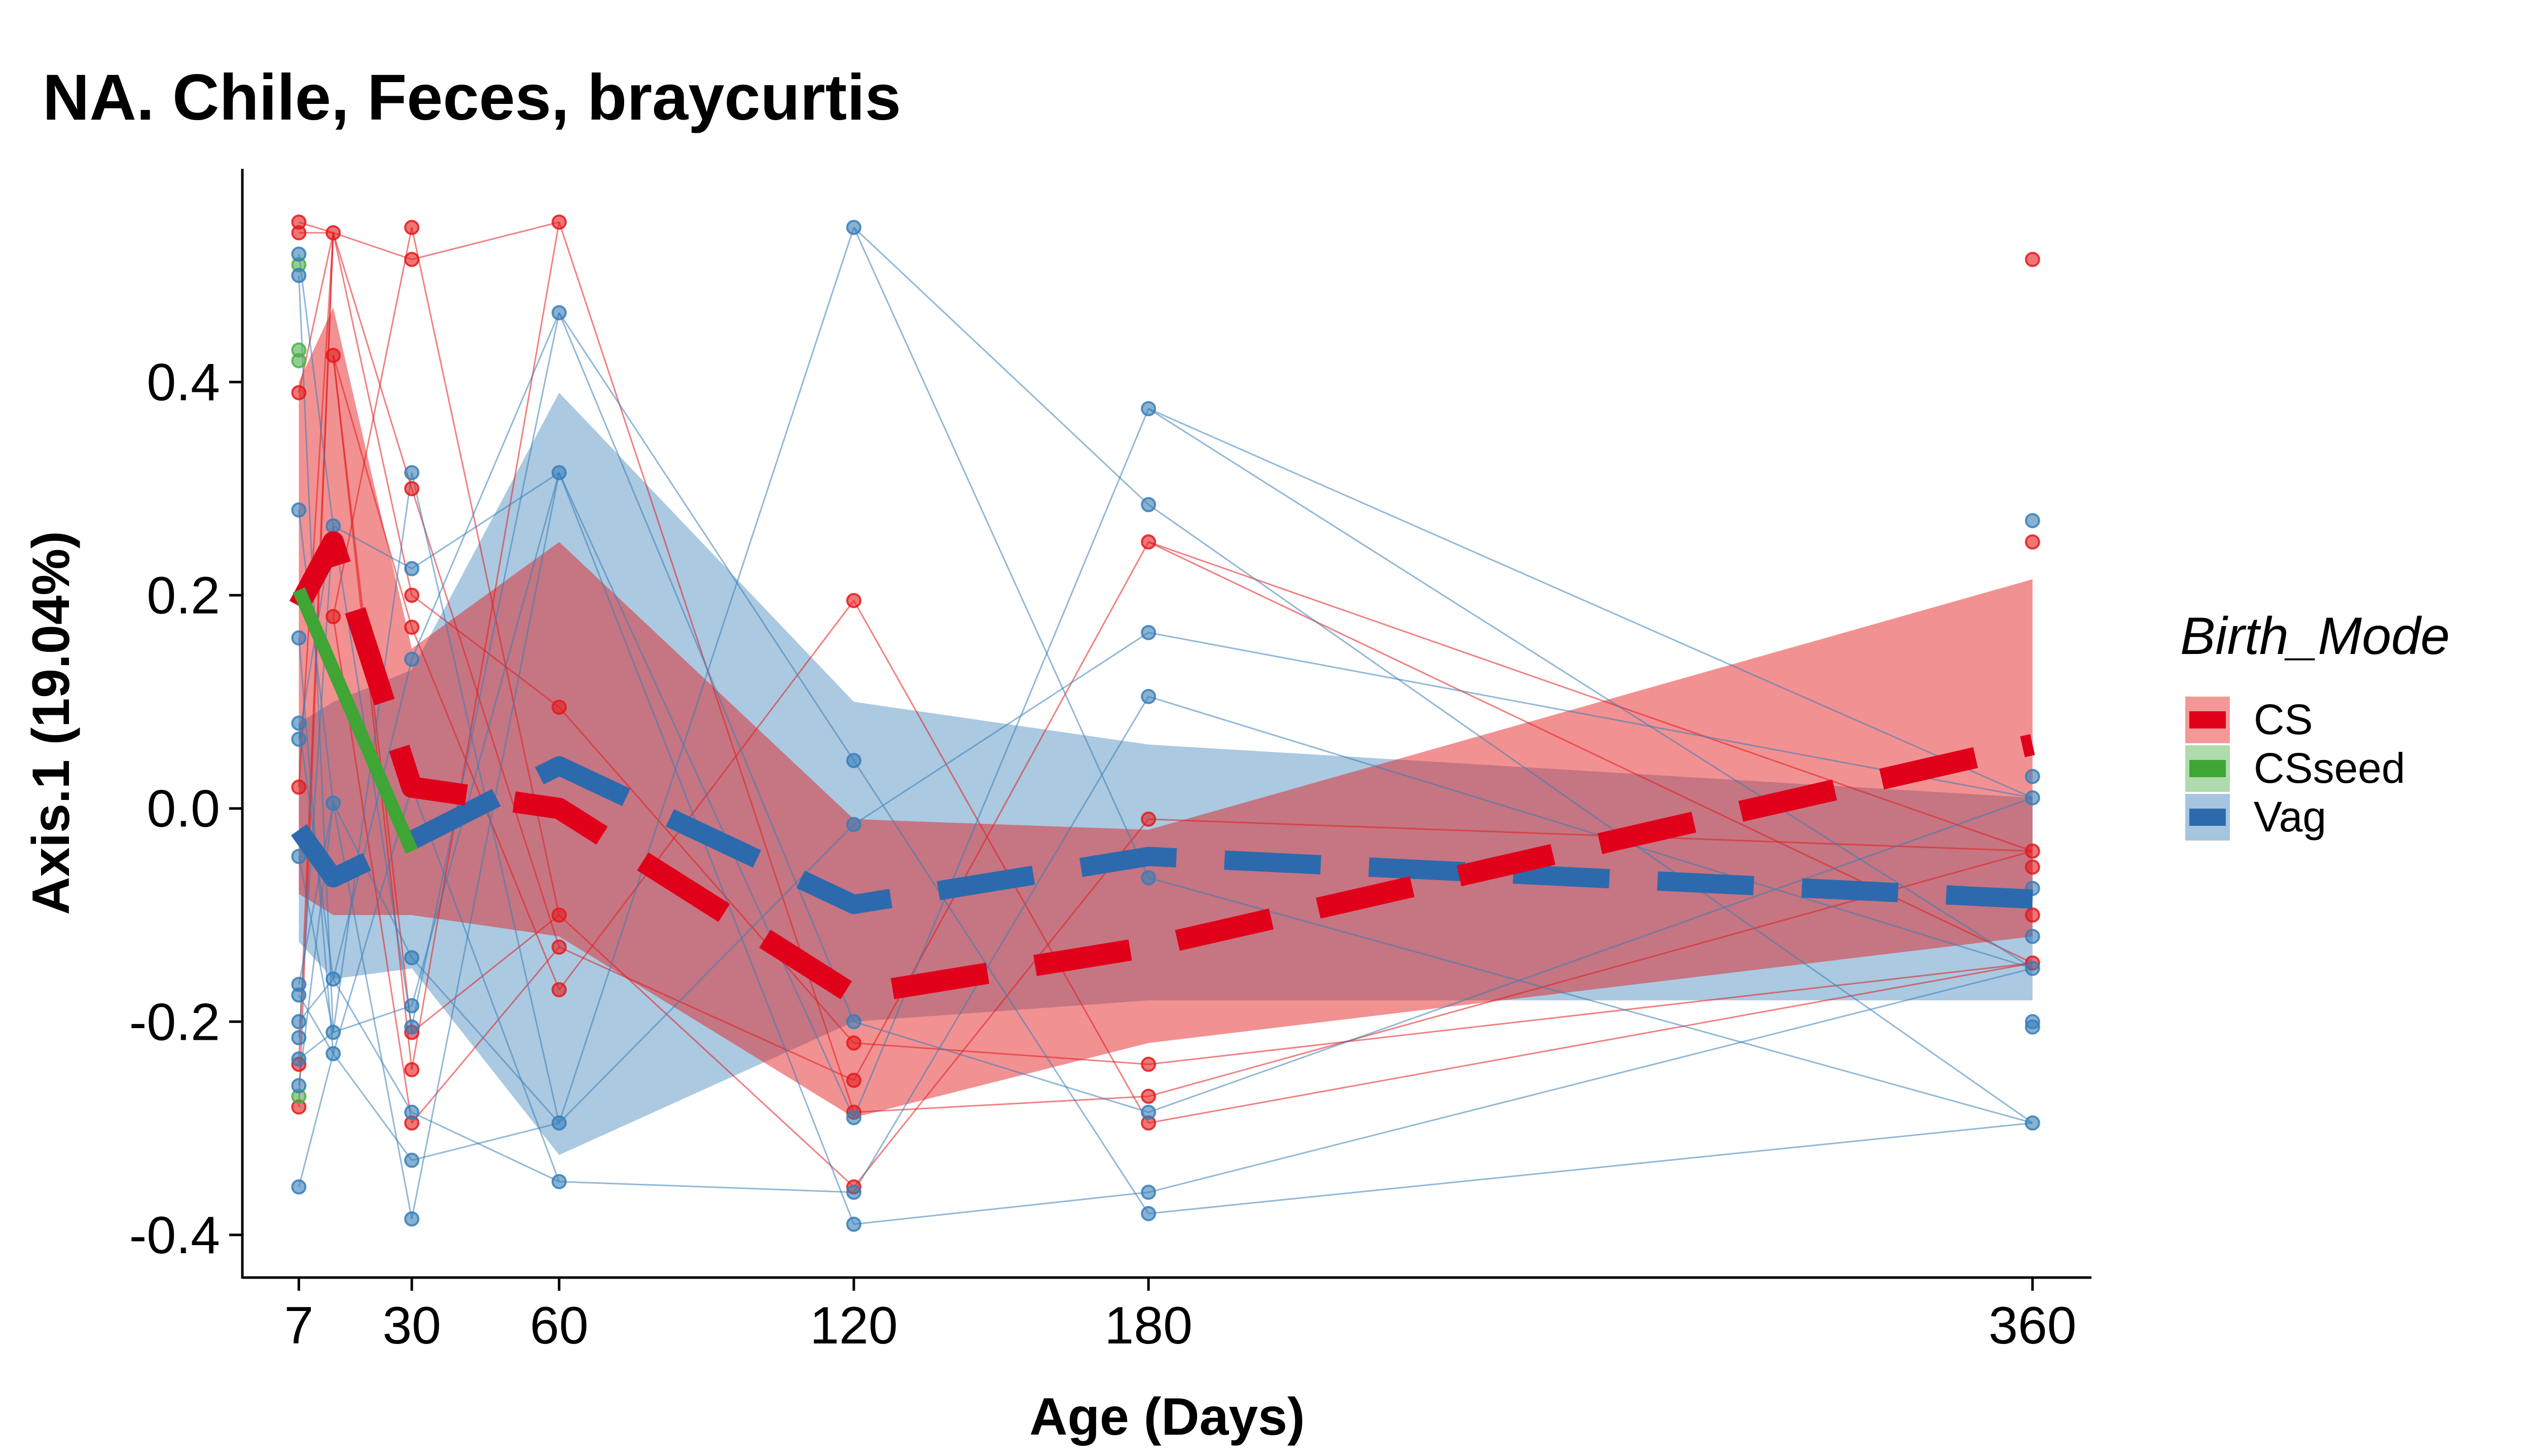 The height and width of the screenshot is (1456, 2528). Describe the element at coordinates (174, 1022) in the screenshot. I see `y-tick-label: -0.2` at that location.